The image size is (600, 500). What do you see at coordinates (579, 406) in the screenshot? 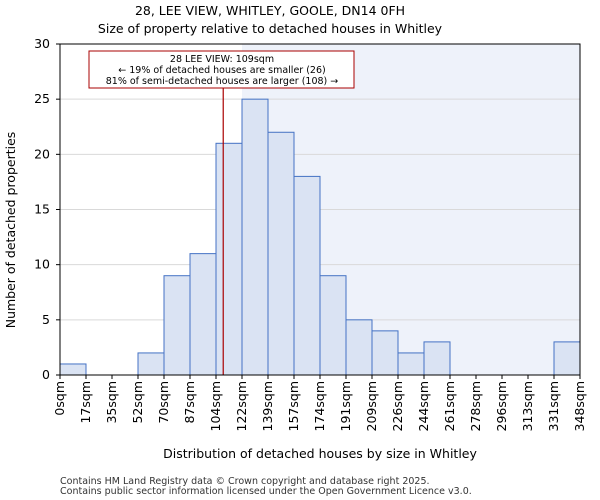
I see `x-tick-label: 348sqm` at bounding box center [579, 406].